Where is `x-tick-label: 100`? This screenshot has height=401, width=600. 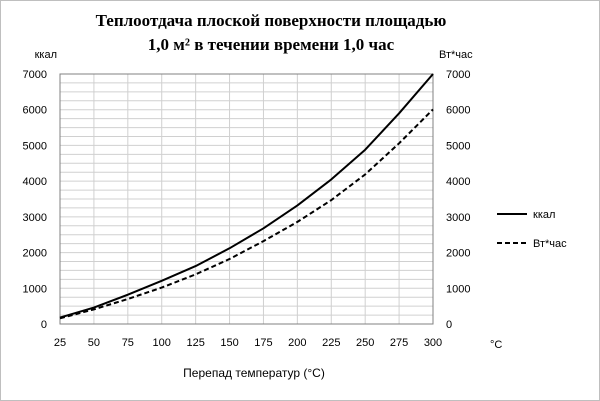
x-tick-label: 100 is located at coordinates (162, 343).